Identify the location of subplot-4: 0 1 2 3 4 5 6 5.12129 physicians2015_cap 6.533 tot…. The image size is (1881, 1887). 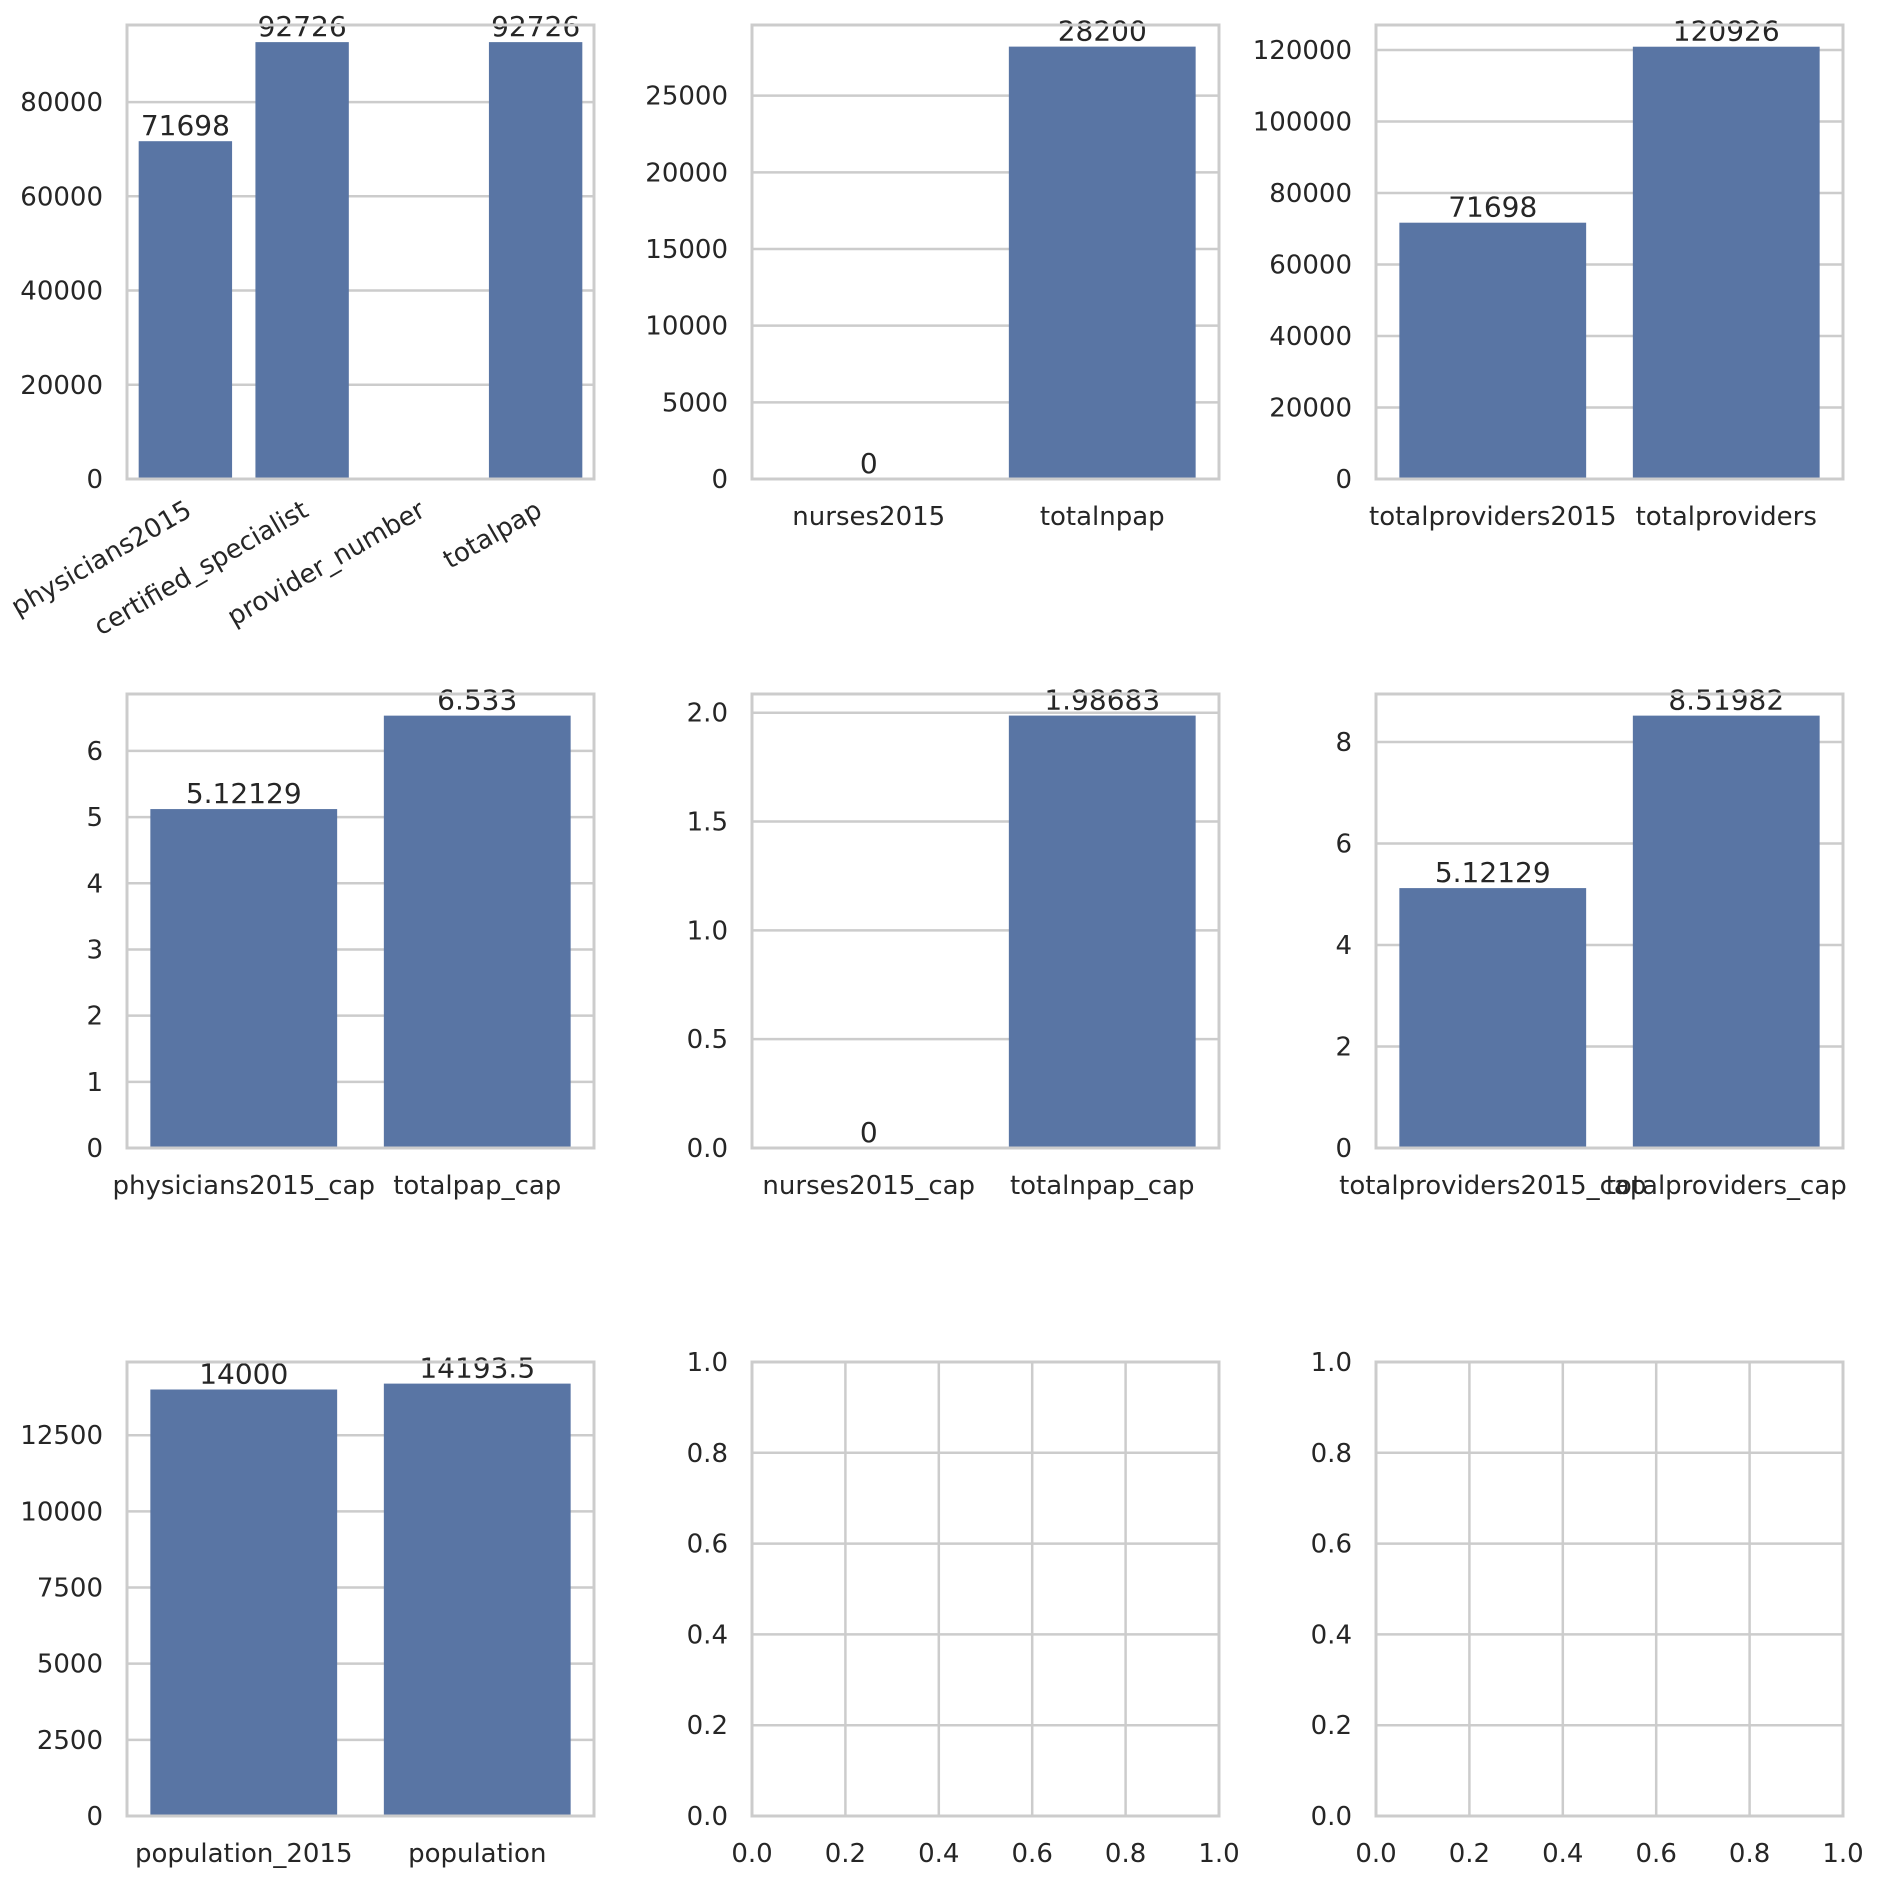
(341, 942).